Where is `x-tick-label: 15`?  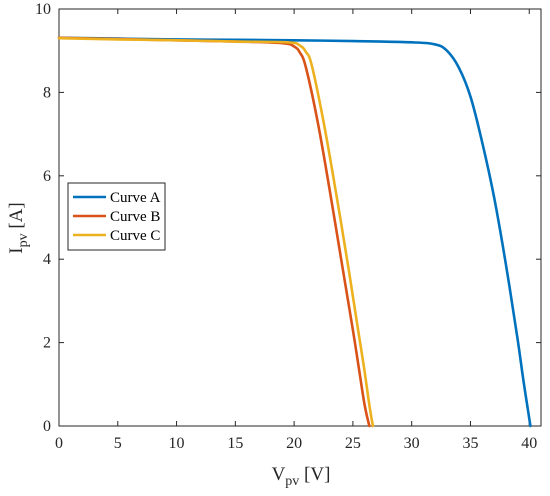
x-tick-label: 15 is located at coordinates (235, 443).